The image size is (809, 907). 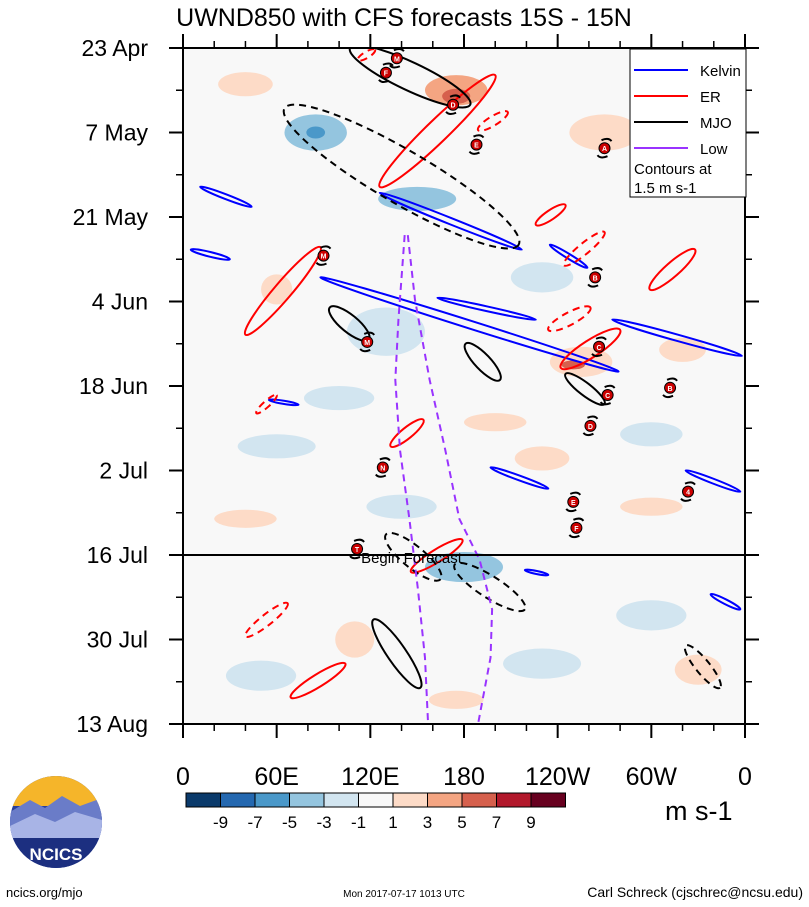 I want to click on mjo-contour, so click(x=397, y=654).